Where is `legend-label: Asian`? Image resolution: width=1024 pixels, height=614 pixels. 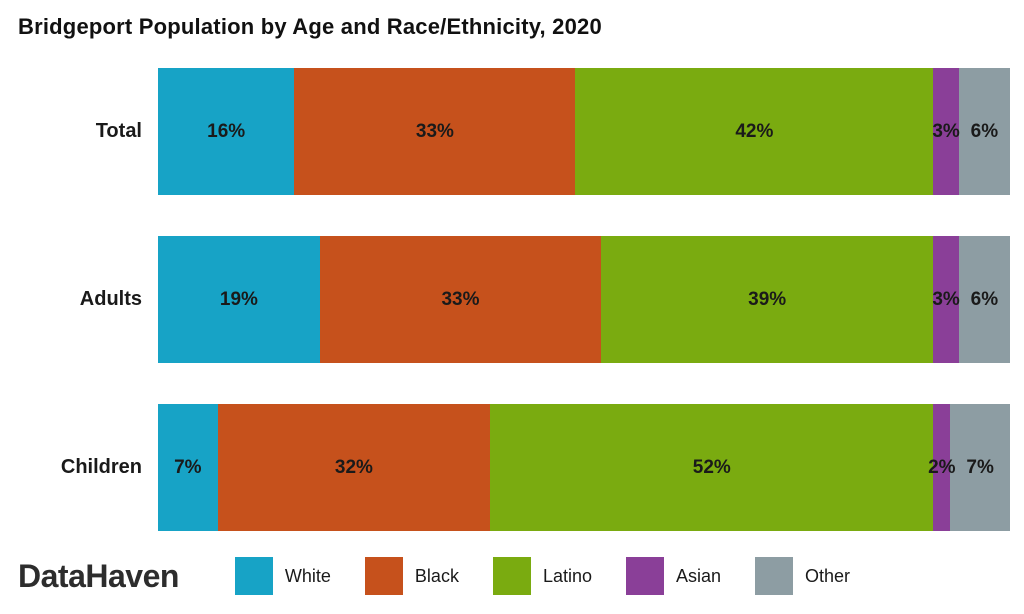 legend-label: Asian is located at coordinates (698, 575).